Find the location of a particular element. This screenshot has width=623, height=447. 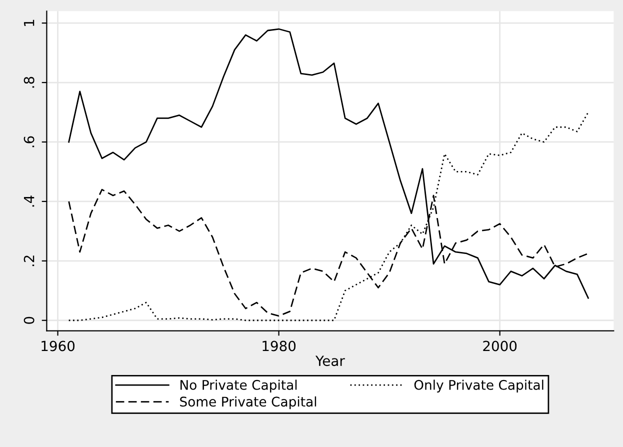

x-tick-label: 1960 is located at coordinates (58, 346).